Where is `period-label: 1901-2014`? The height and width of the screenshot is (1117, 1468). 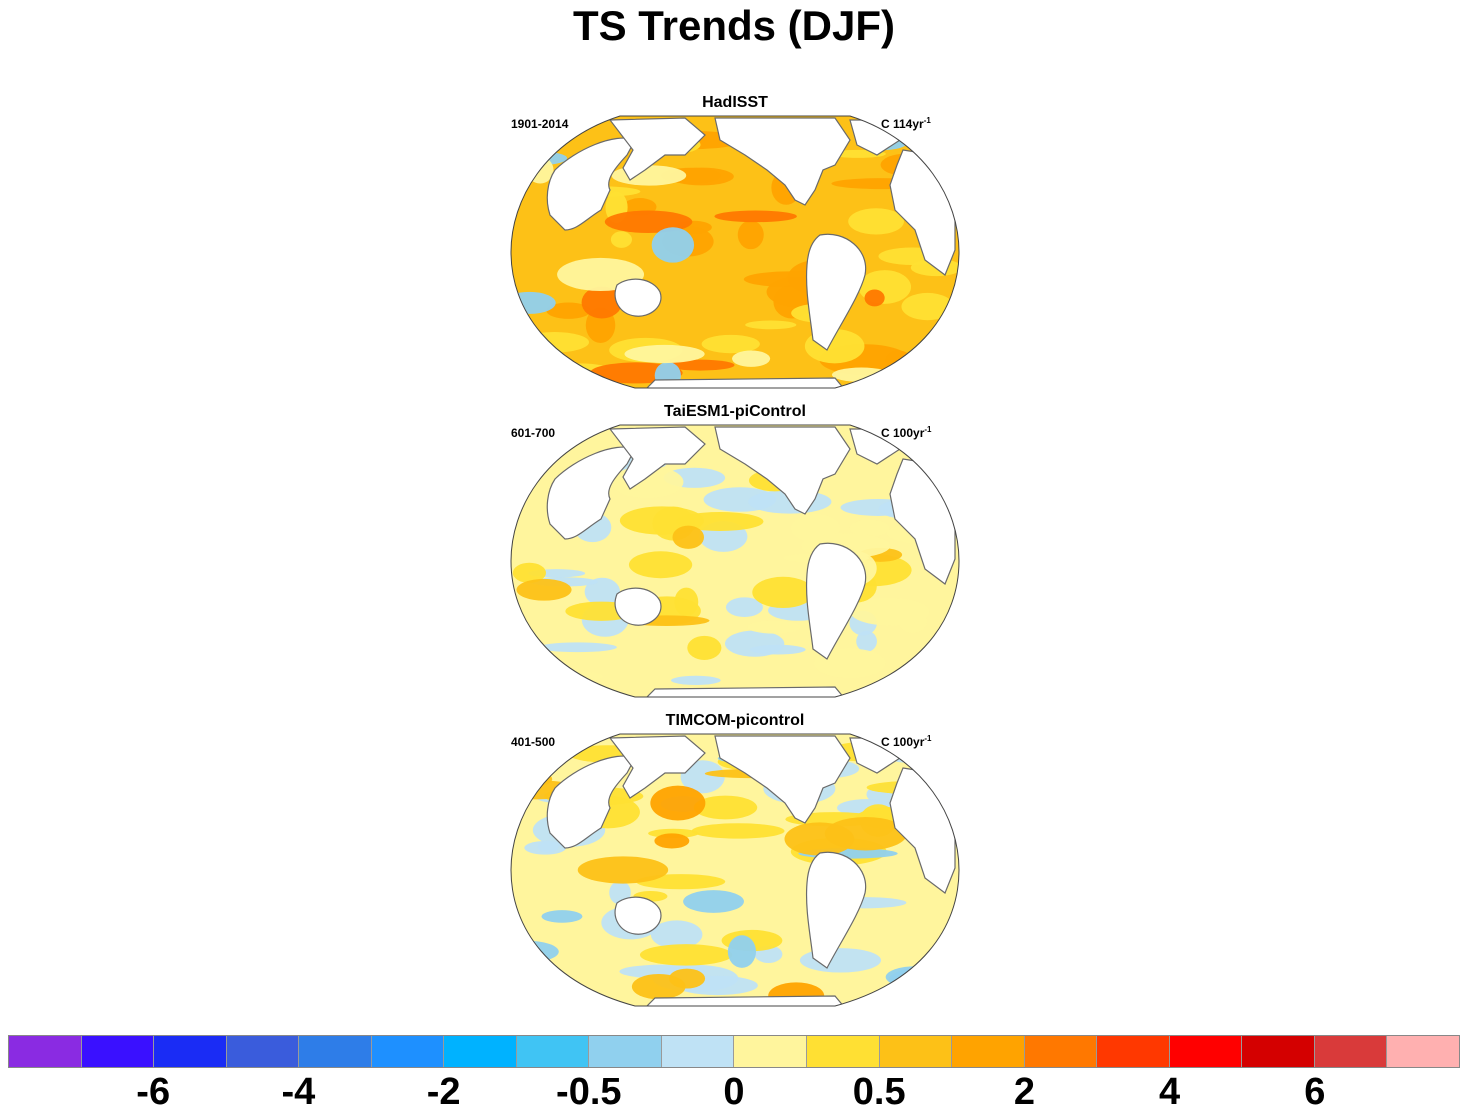 period-label: 1901-2014 is located at coordinates (540, 124).